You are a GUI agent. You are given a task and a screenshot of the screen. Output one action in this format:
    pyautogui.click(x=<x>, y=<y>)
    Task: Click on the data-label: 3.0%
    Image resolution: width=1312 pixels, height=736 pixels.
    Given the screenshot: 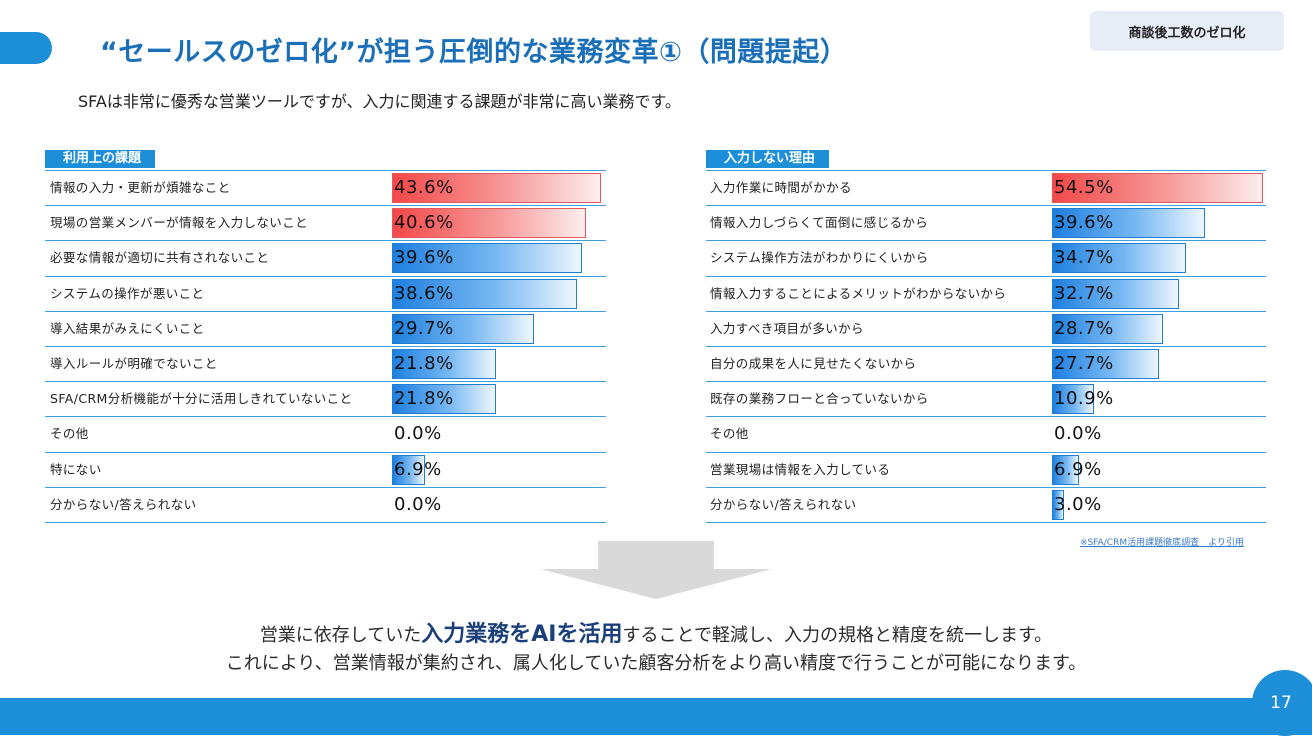 What is the action you would take?
    pyautogui.click(x=1078, y=504)
    